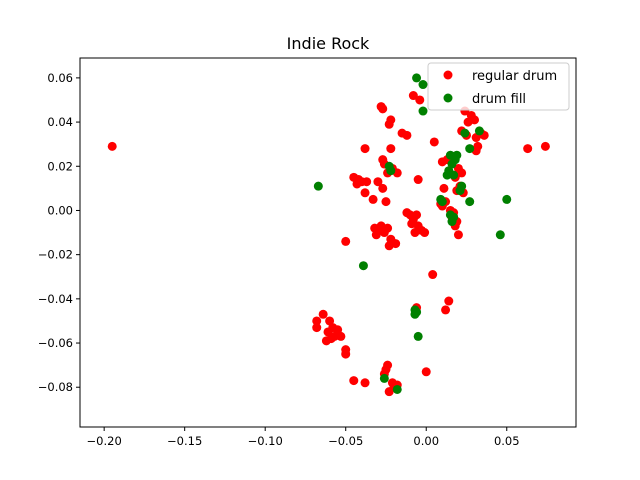  I want to click on legend-marker-drum-fill, so click(448, 98).